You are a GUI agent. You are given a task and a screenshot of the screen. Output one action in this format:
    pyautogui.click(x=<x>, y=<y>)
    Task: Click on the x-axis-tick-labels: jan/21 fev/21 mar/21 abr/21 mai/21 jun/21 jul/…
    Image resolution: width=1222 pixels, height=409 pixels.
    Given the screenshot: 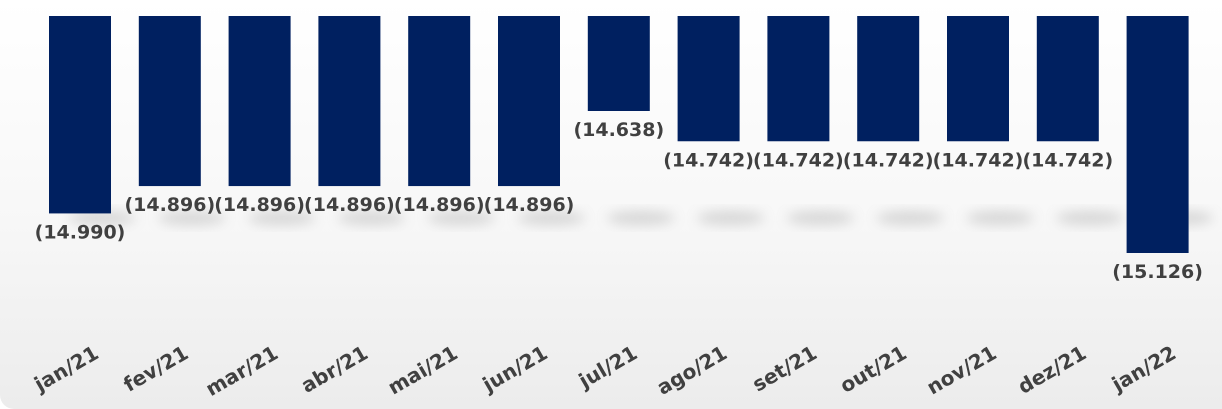 What is the action you would take?
    pyautogui.click(x=604, y=371)
    